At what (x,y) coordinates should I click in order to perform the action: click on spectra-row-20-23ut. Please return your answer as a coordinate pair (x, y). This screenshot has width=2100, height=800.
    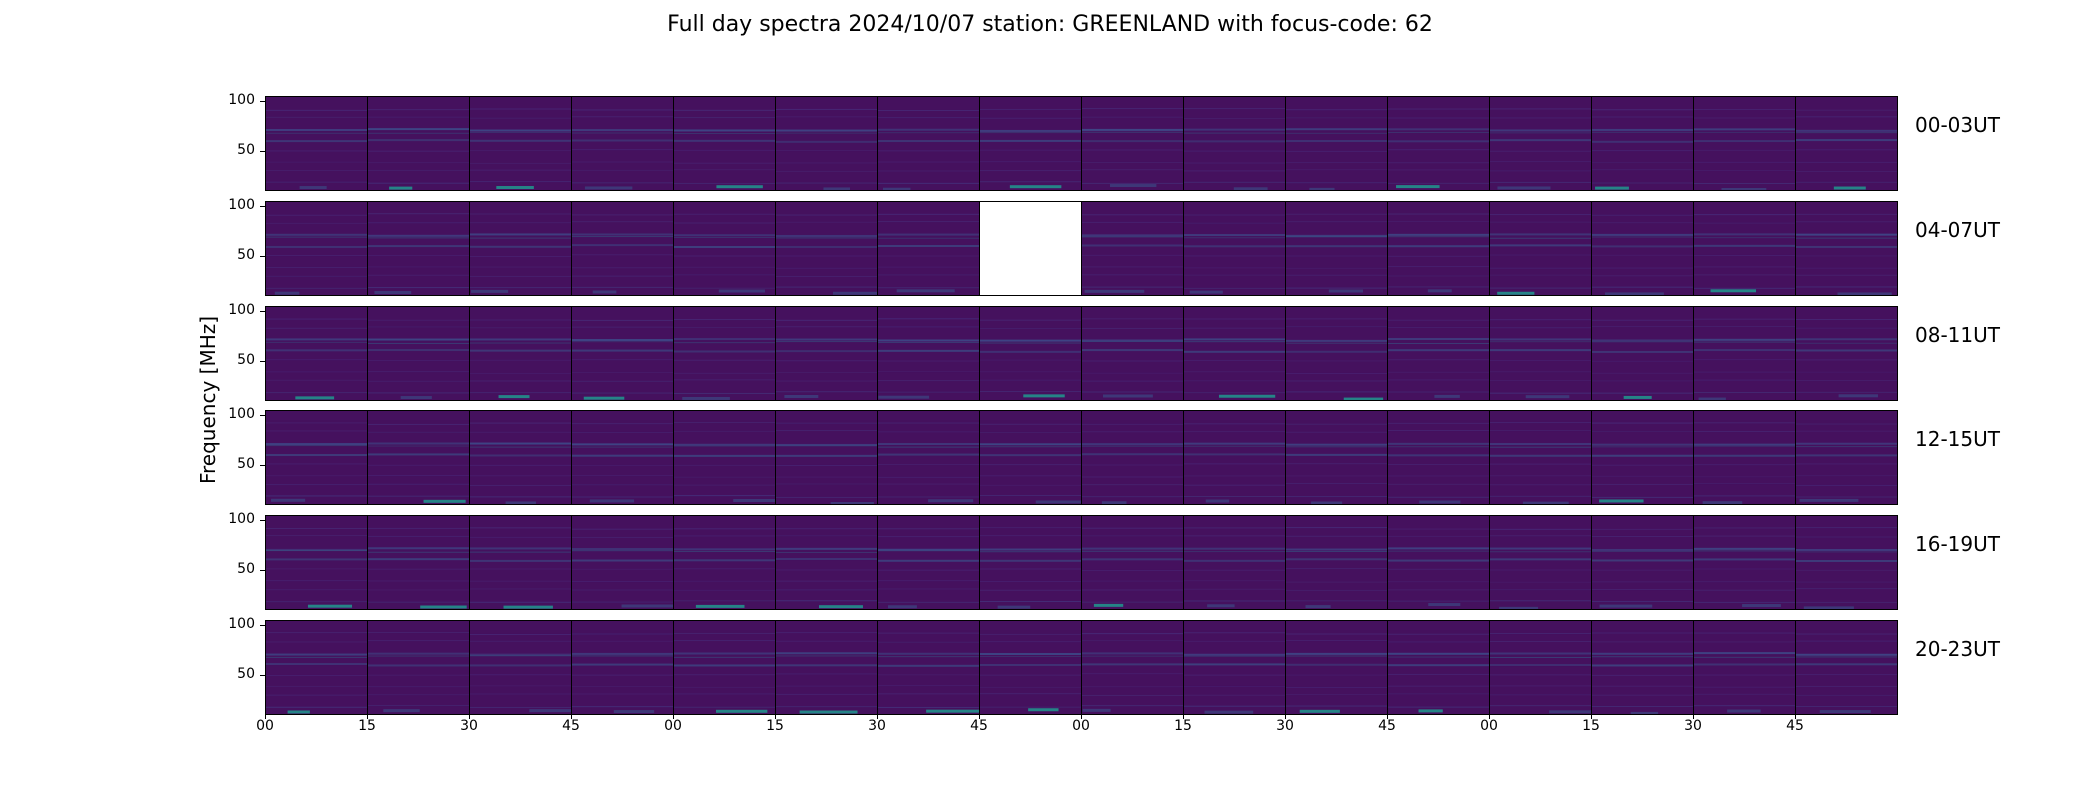
    Looking at the image, I should click on (1081, 667).